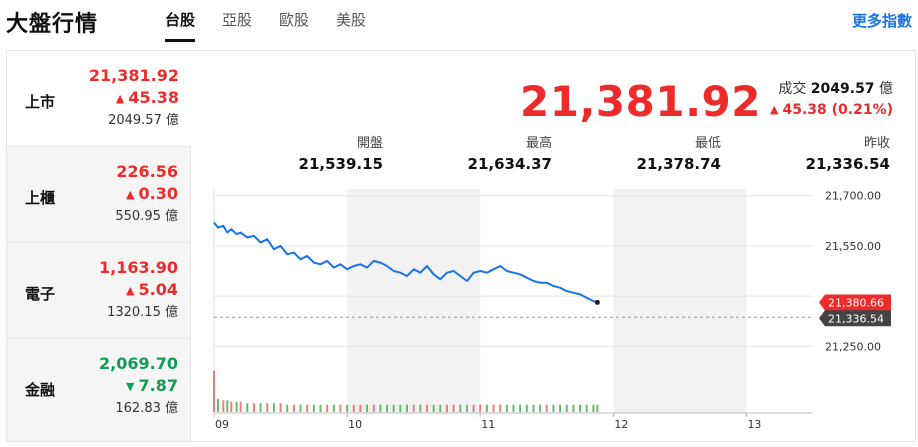  Describe the element at coordinates (538, 143) in the screenshot. I see `stat-label: 最高` at that location.